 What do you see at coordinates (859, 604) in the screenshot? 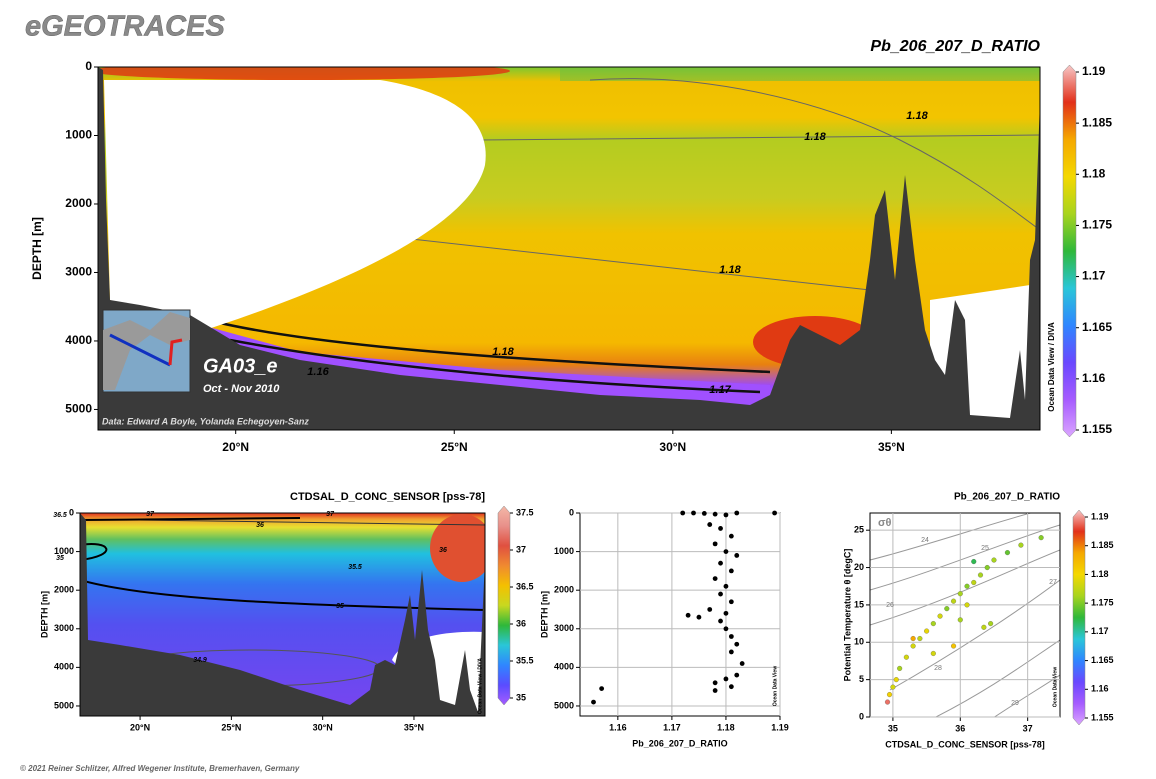
I see `y-tick-label: 15` at bounding box center [859, 604].